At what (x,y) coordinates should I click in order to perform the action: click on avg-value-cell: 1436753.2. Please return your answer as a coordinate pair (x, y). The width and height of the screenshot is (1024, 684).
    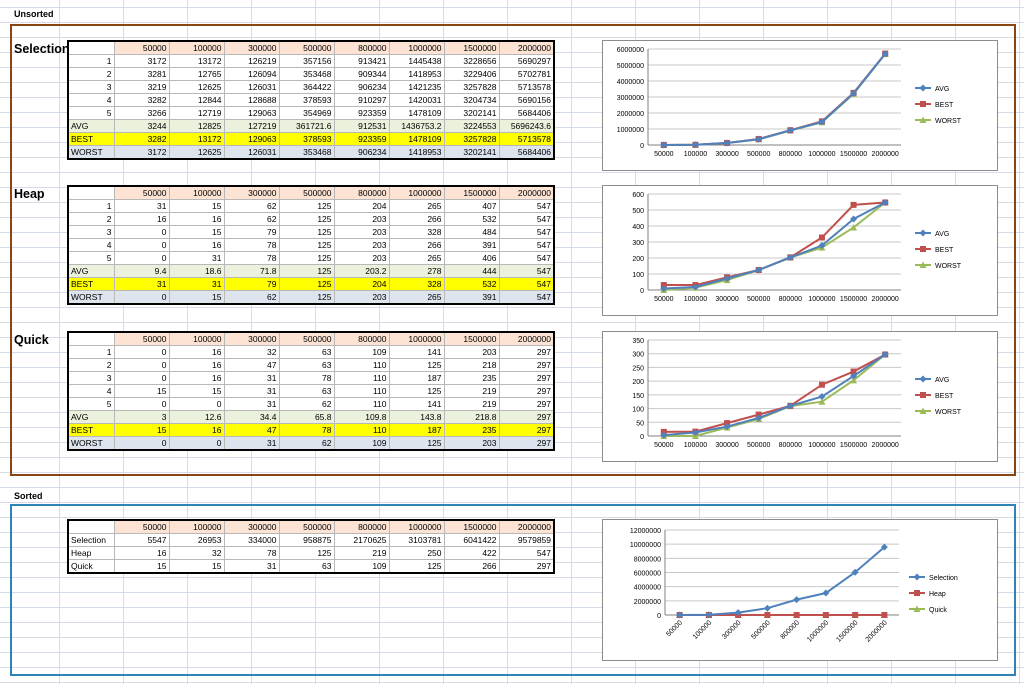
    Looking at the image, I should click on (416, 126).